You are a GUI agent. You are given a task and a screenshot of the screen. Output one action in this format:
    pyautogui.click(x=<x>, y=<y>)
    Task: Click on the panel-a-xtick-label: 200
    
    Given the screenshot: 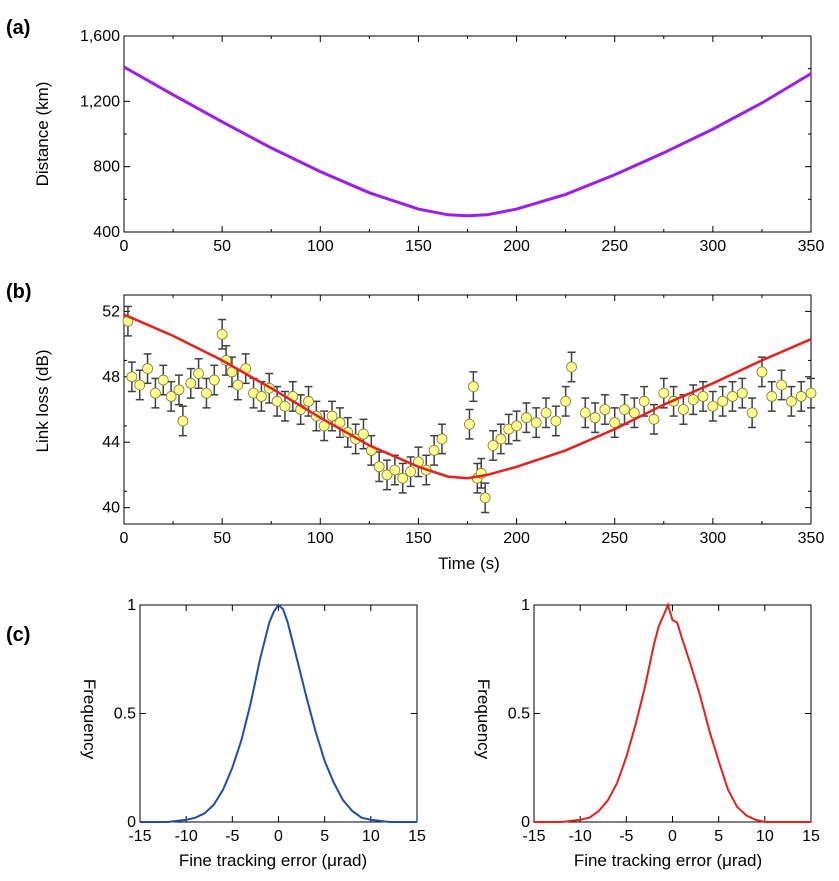 What is the action you would take?
    pyautogui.click(x=516, y=246)
    